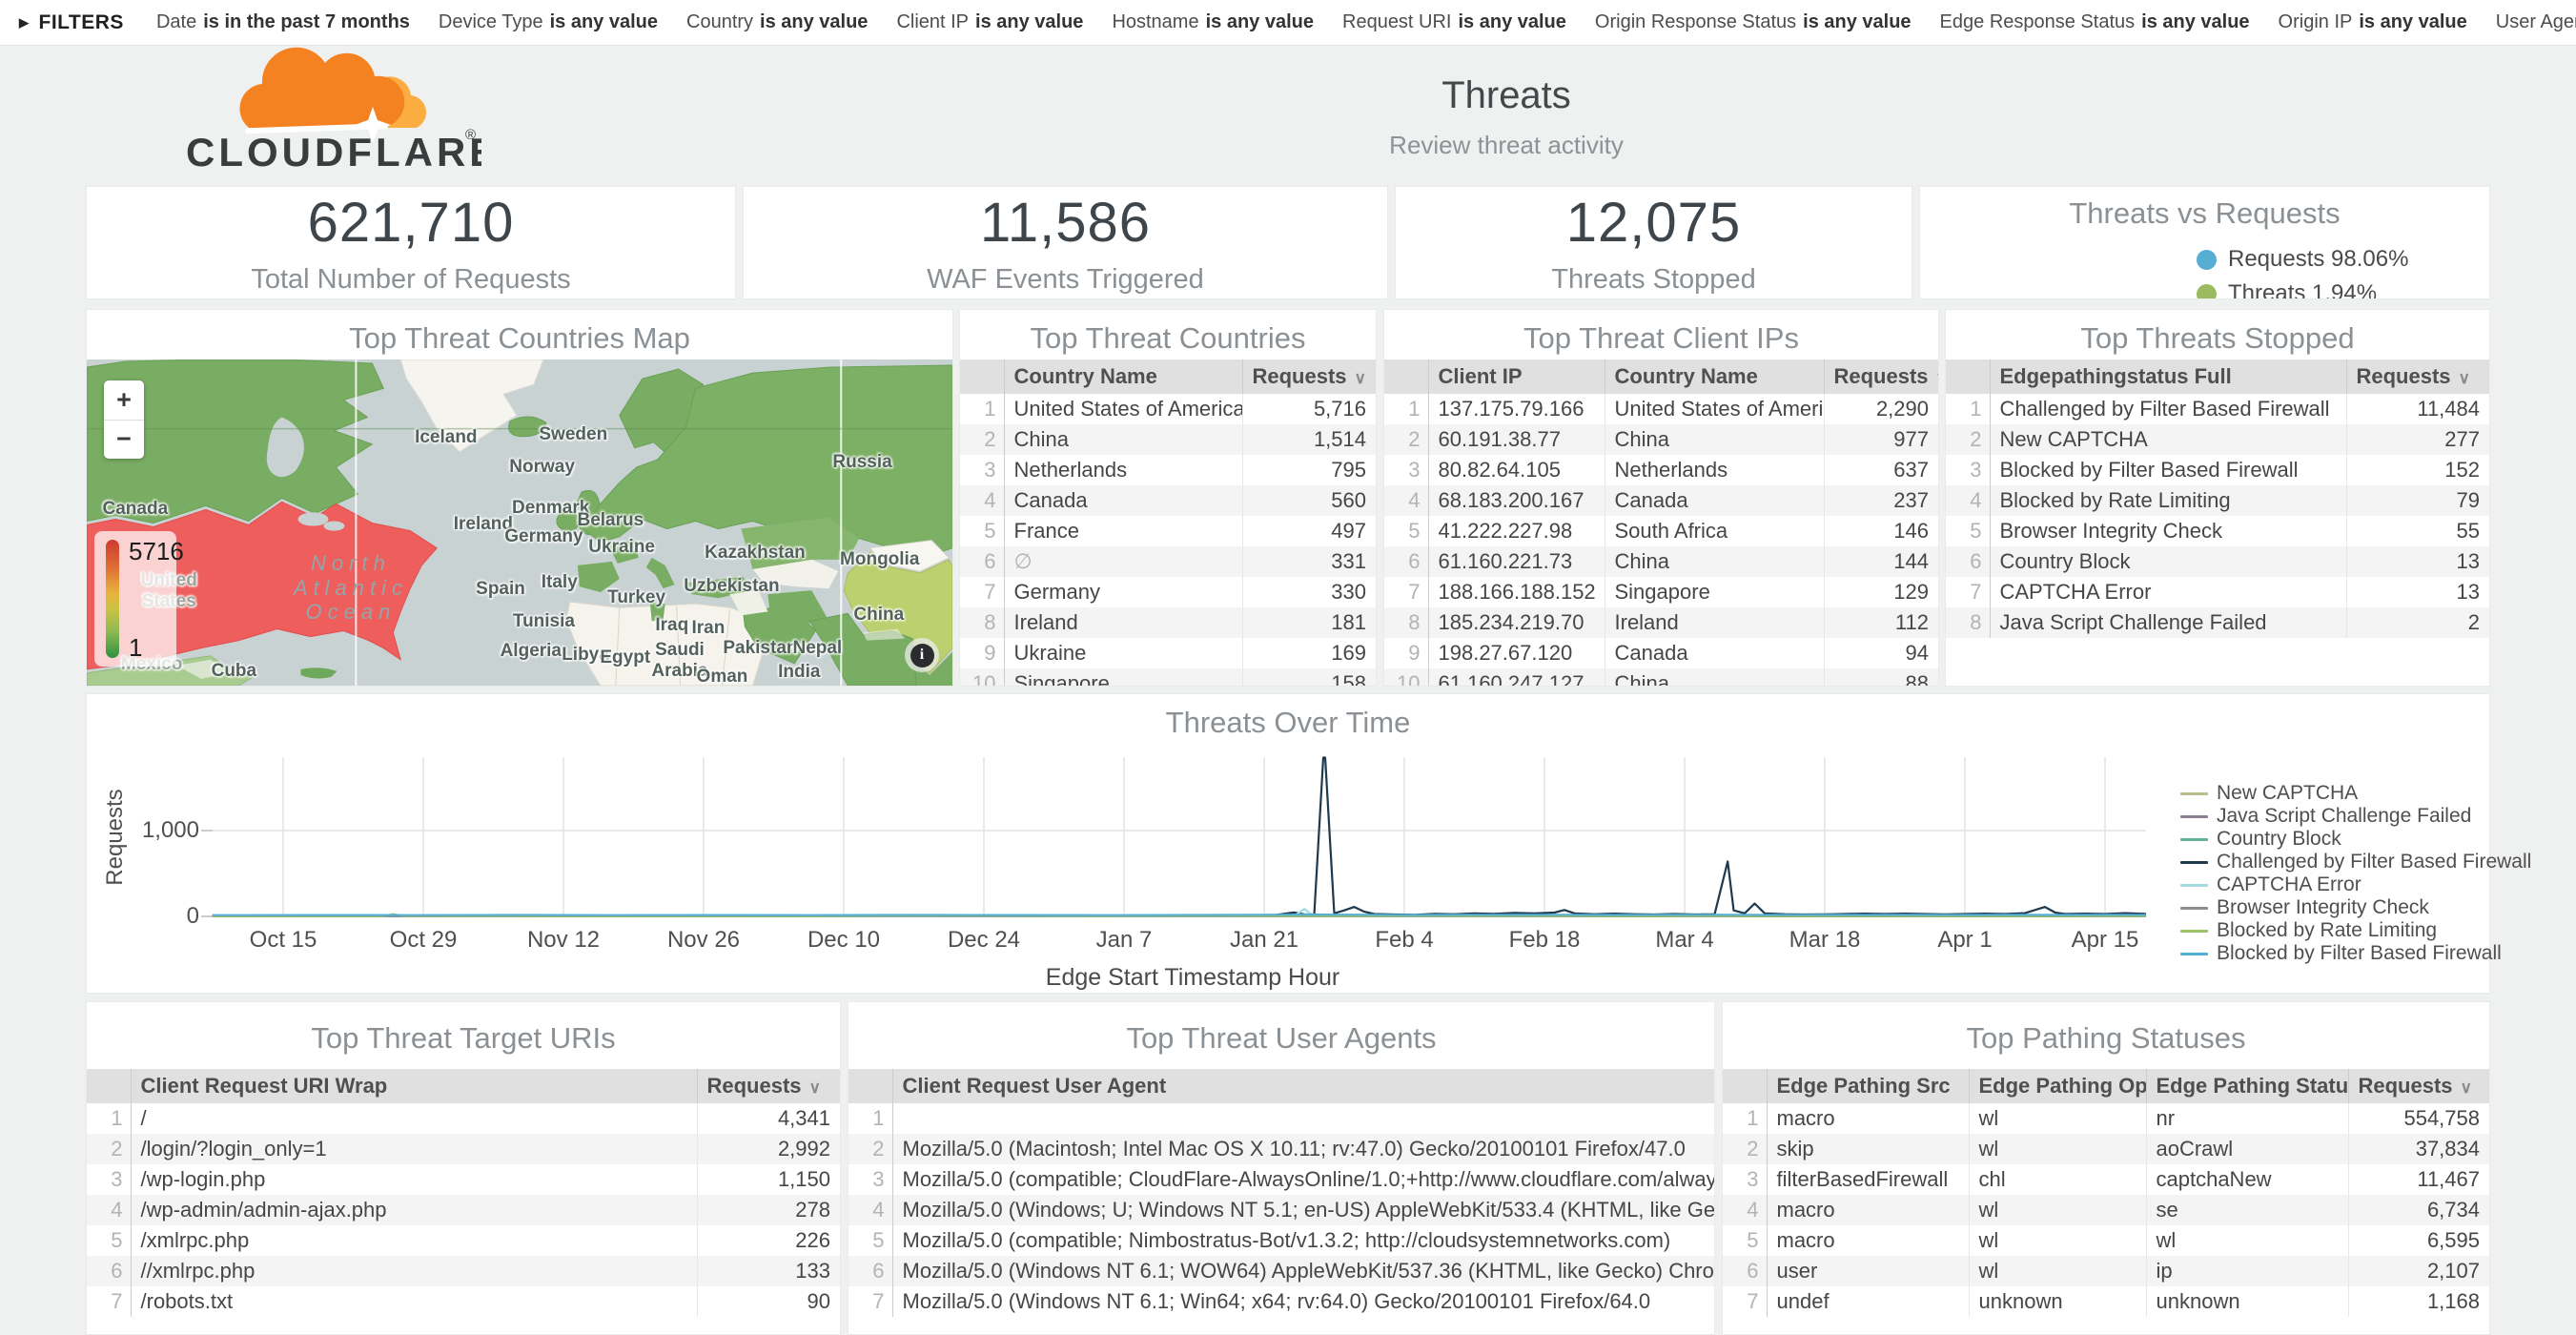 The width and height of the screenshot is (2576, 1335). I want to click on table-row: 8 185.234.219.70 Ireland 112, so click(1661, 622).